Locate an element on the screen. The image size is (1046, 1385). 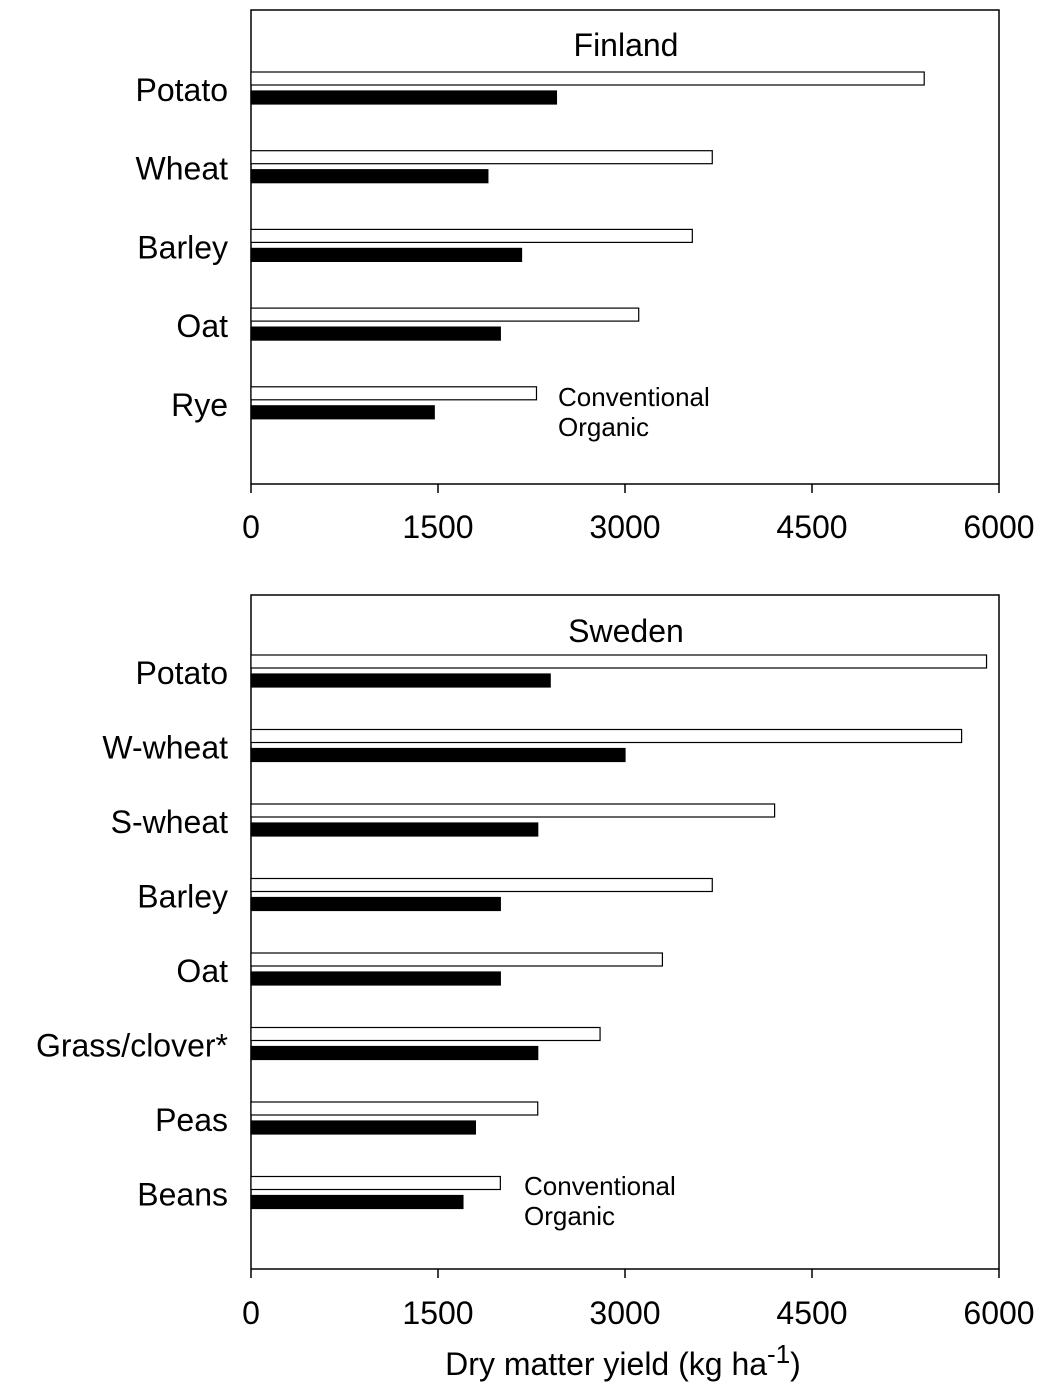
sweden-category-label-s-wheat: S-wheat is located at coordinates (170, 822).